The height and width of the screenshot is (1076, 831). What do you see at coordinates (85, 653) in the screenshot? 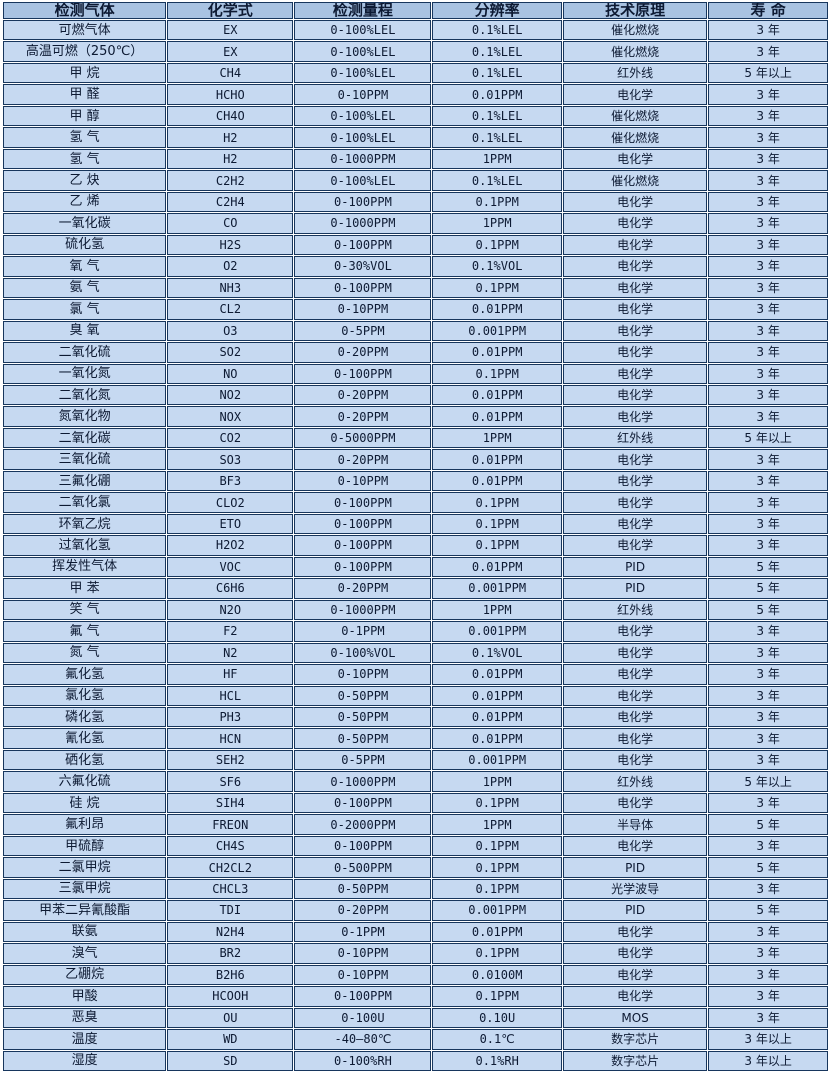
I see `cell-gas-name: 氮 气` at bounding box center [85, 653].